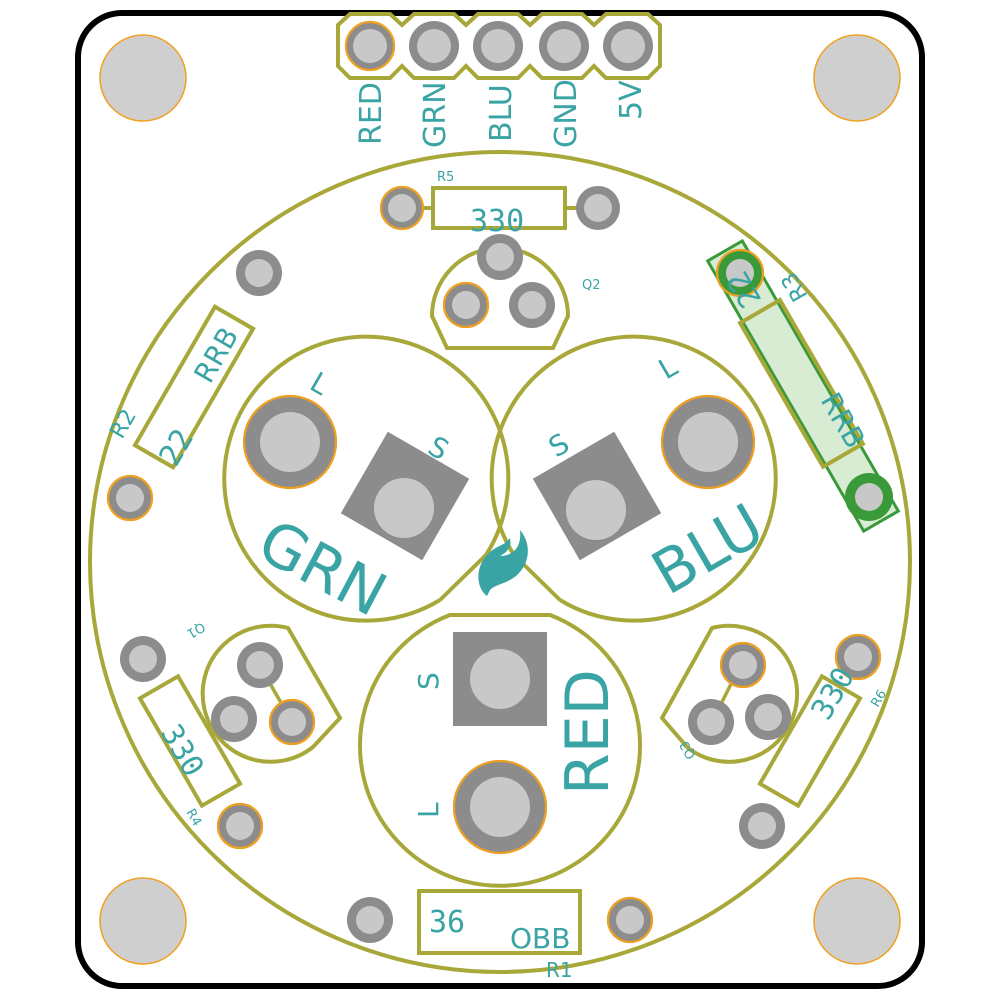  Describe the element at coordinates (515, 292) in the screenshot. I see `transistor-q2: Q2` at that location.